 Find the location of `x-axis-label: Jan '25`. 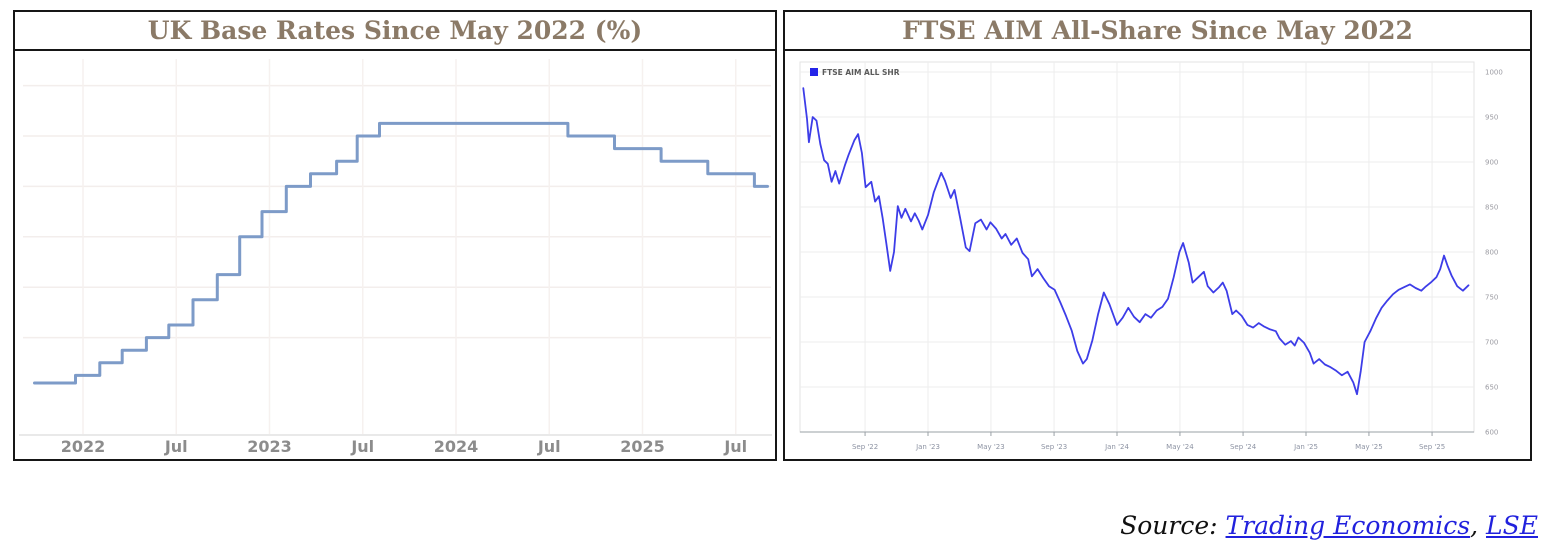

x-axis-label: Jan '25 is located at coordinates (1305, 447).